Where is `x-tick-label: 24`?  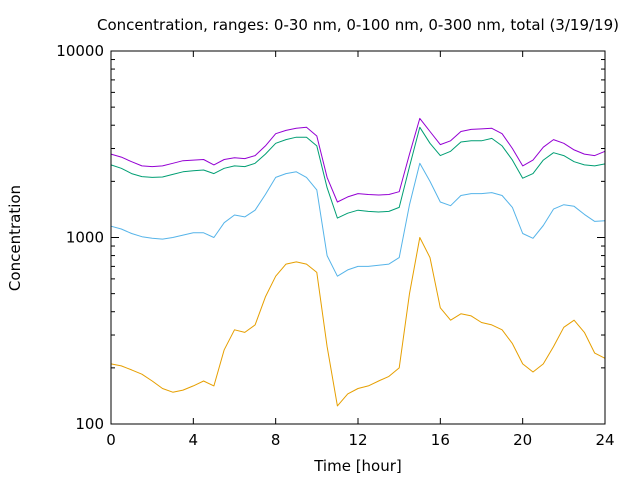 x-tick-label: 24 is located at coordinates (604, 440).